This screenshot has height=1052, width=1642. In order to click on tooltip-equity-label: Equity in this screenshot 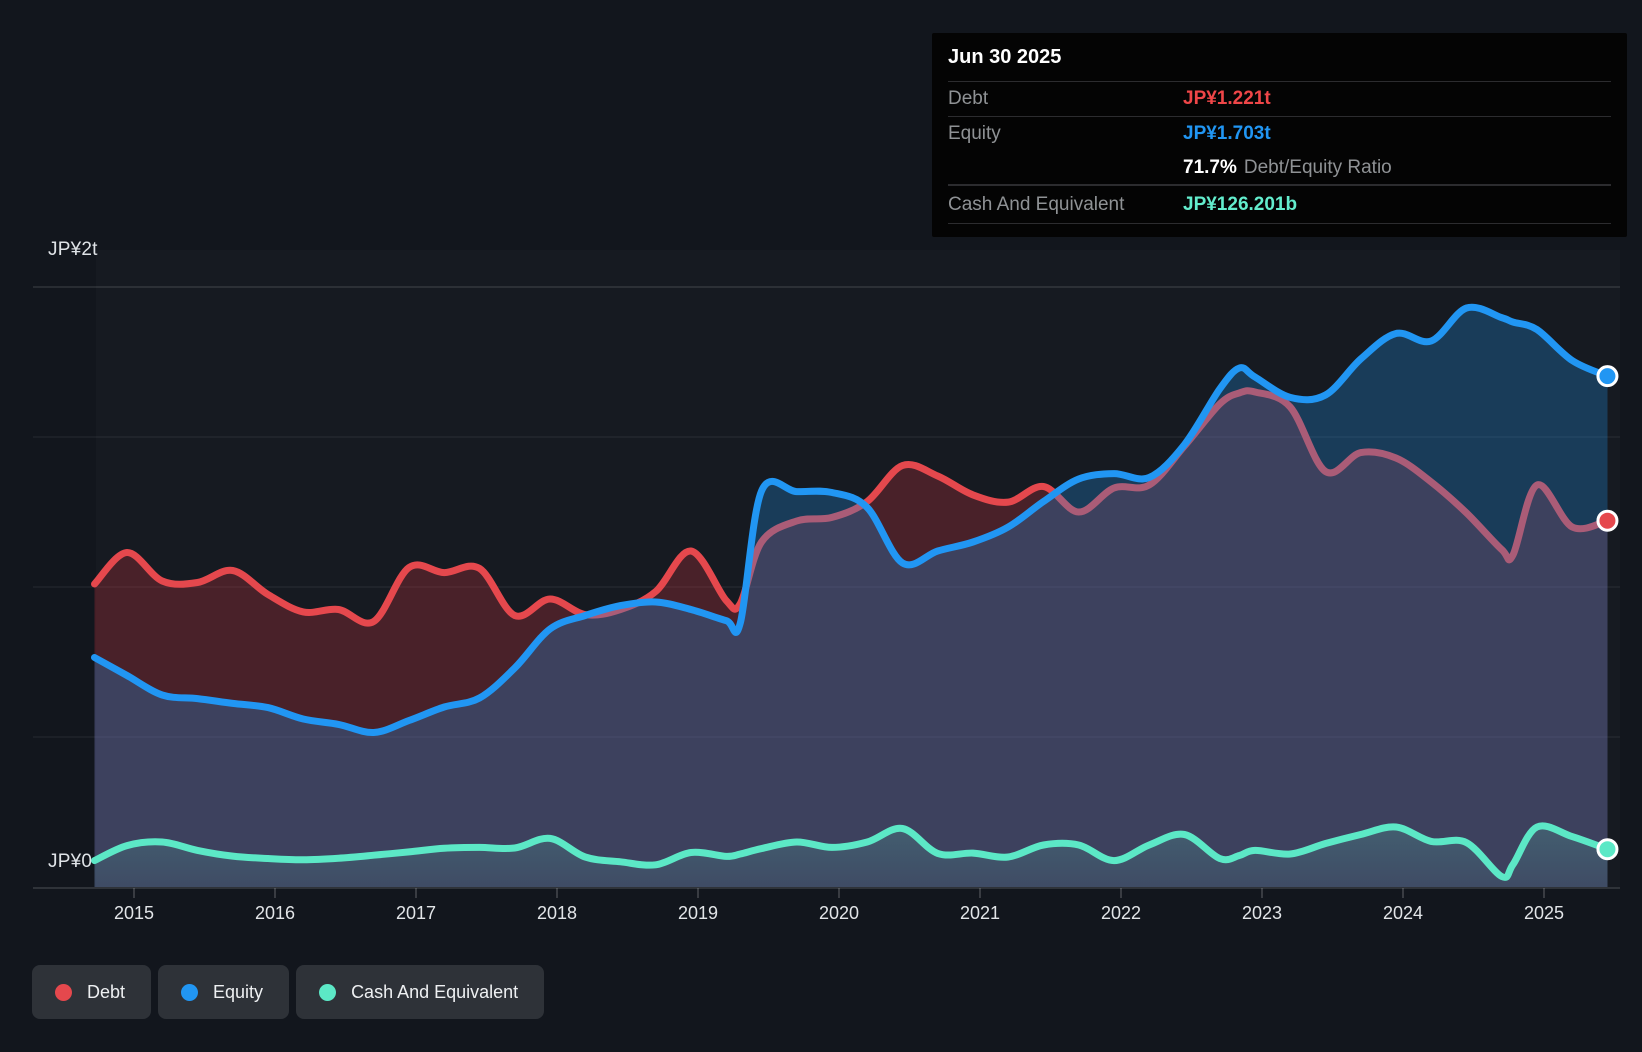, I will do `click(974, 133)`.